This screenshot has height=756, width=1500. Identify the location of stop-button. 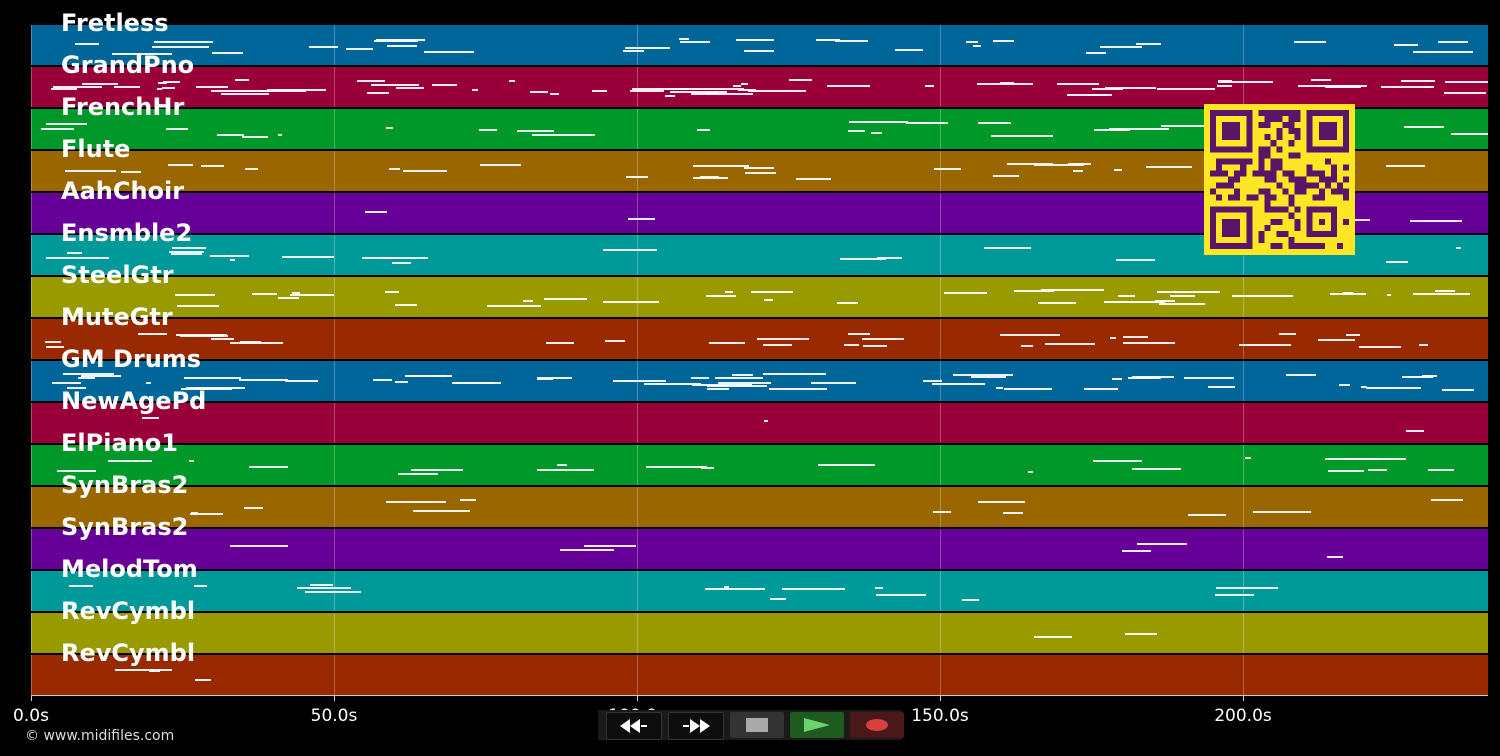
(757, 725).